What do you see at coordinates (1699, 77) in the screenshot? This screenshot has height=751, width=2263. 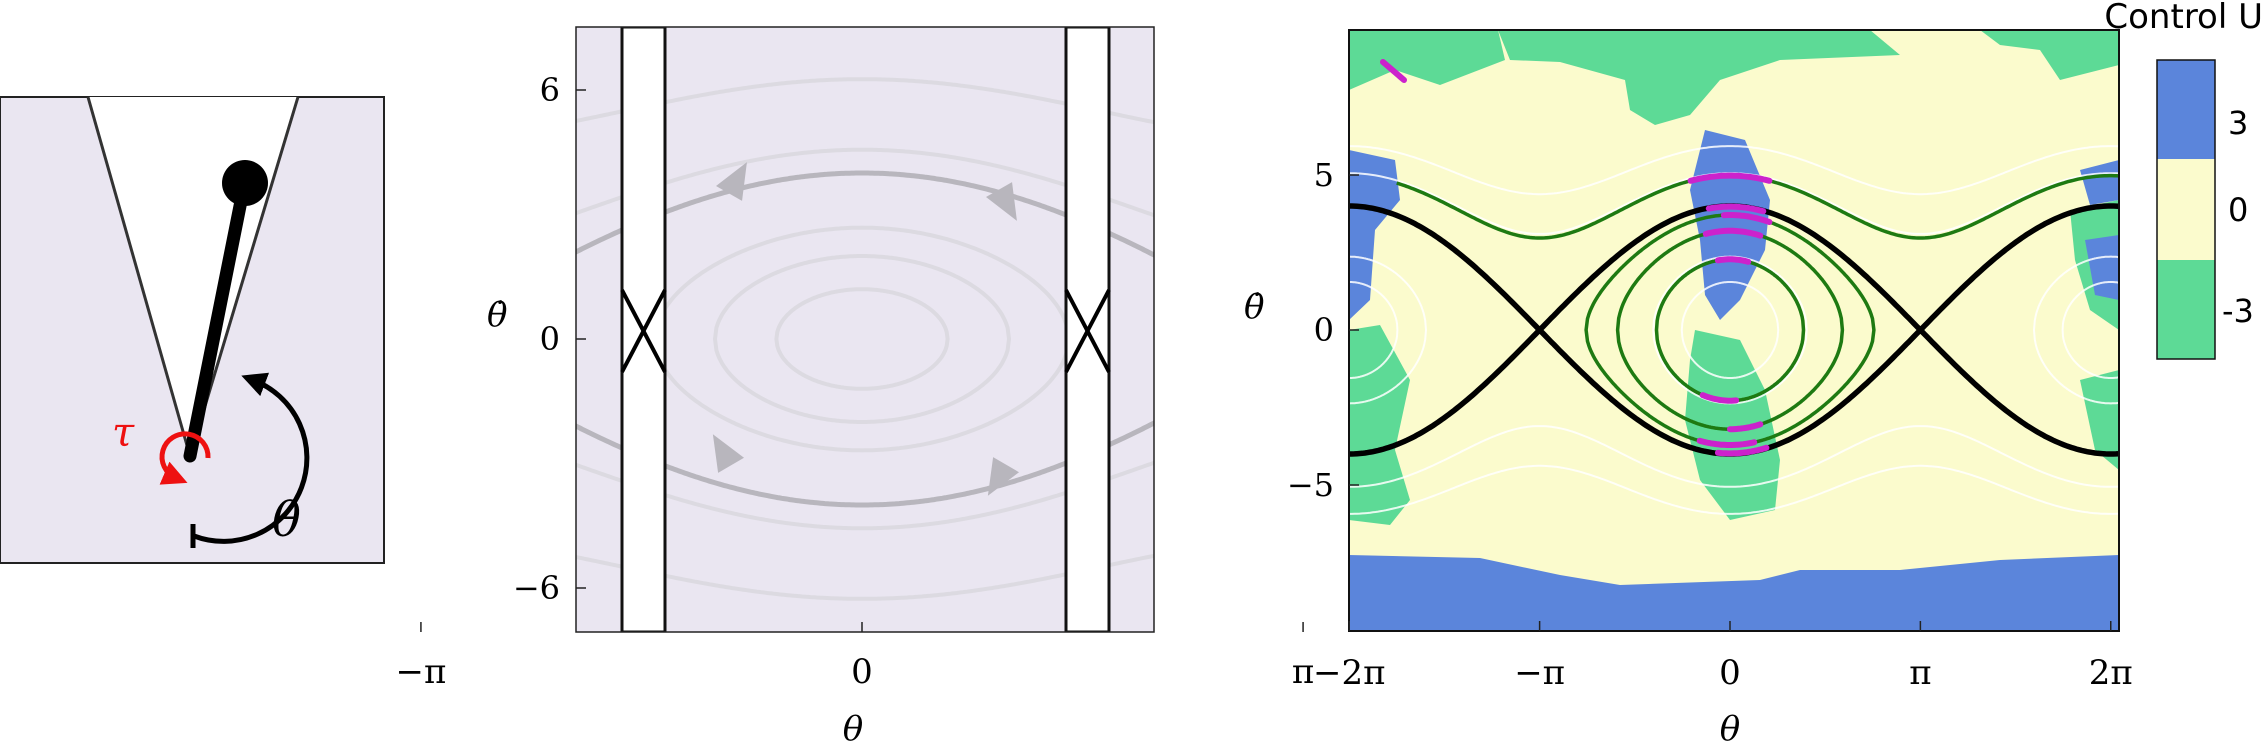 I see `region-green-top-center` at bounding box center [1699, 77].